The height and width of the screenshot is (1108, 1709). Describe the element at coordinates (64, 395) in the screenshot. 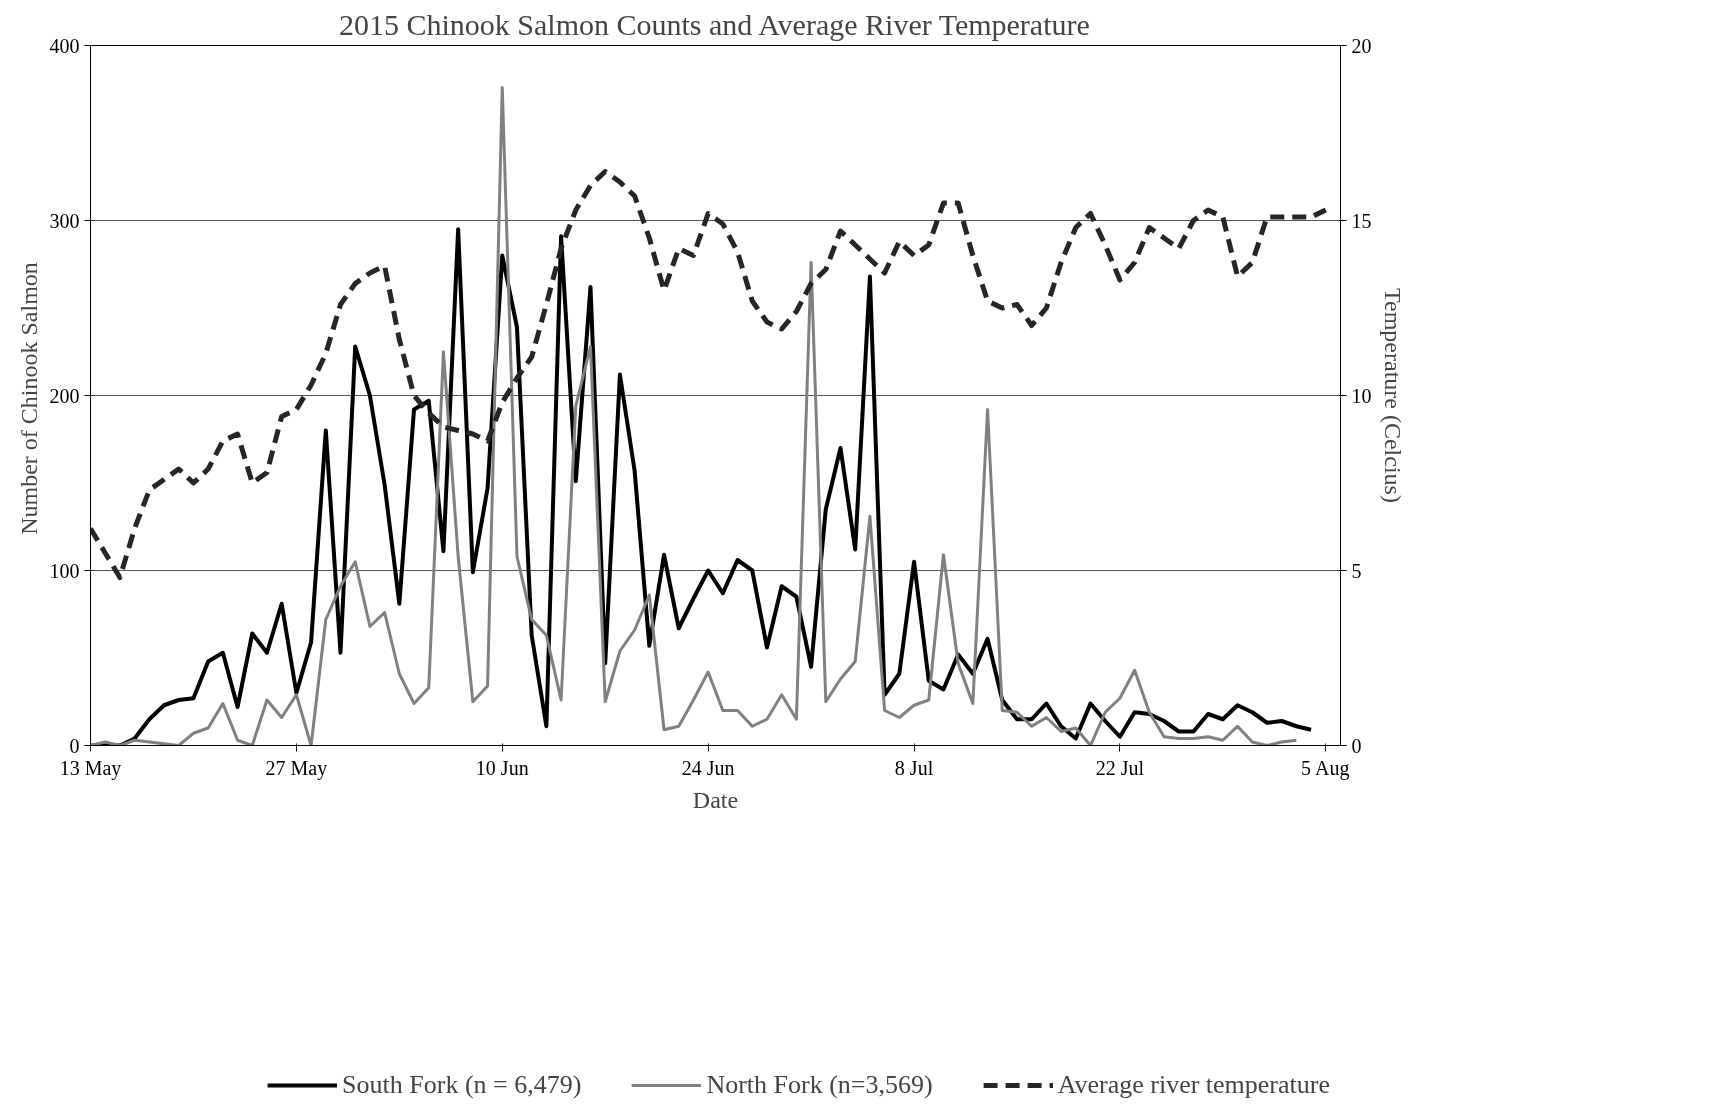

I see `y-tick-label: 200` at that location.